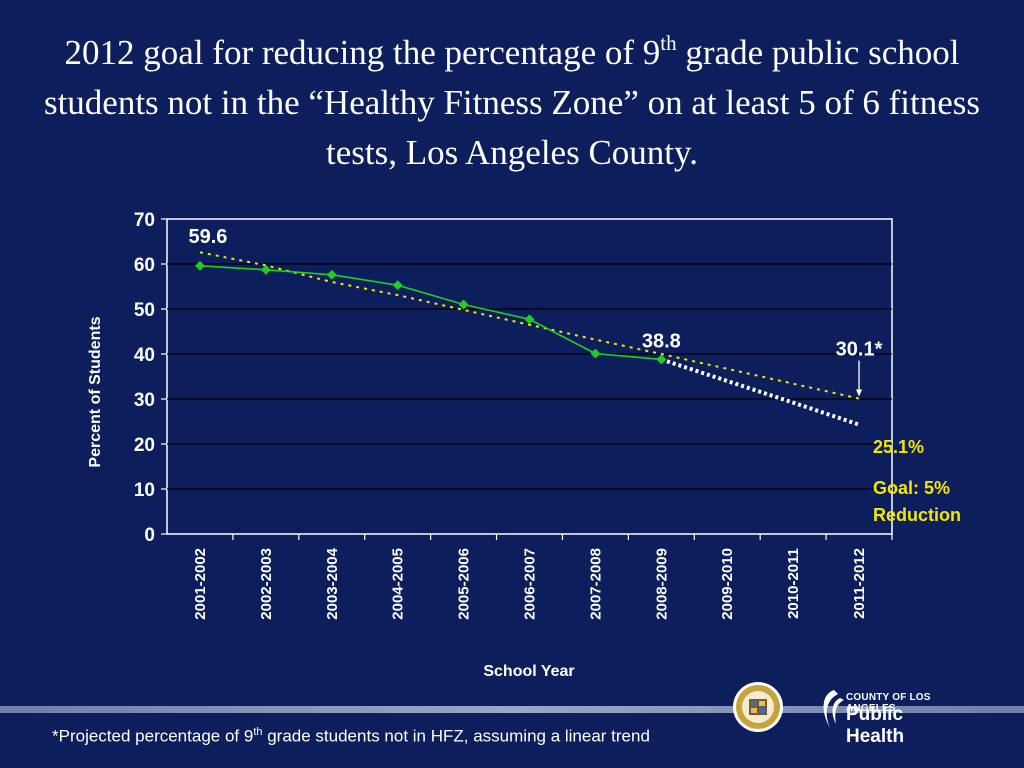 This screenshot has height=768, width=1024. Describe the element at coordinates (595, 584) in the screenshot. I see `x-tick-label-2007-2008: 2007-2008` at that location.